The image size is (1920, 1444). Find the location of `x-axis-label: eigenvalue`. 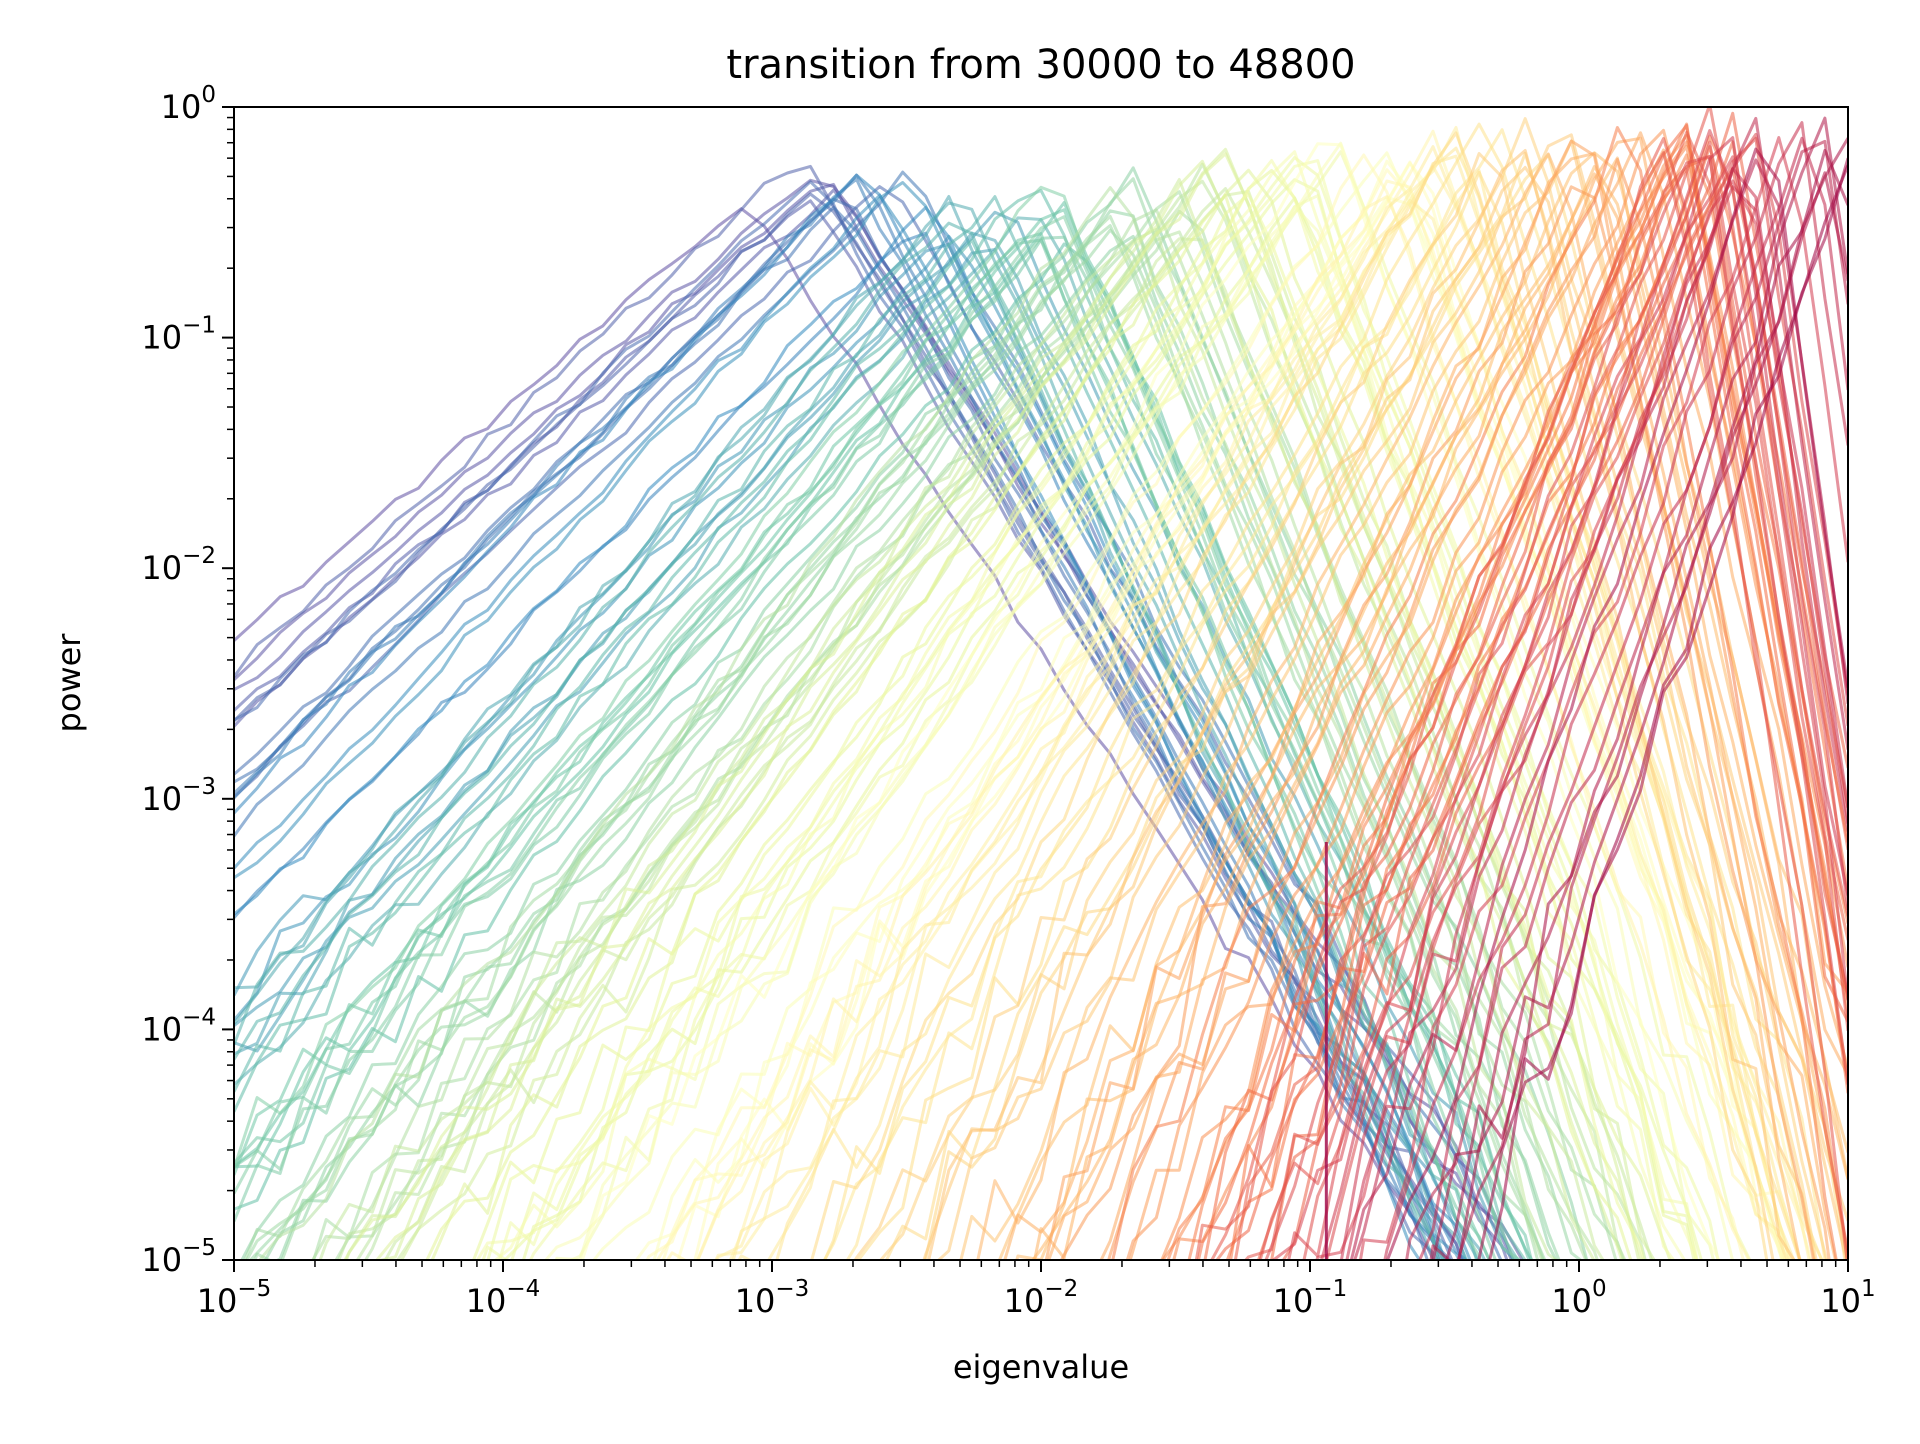

x-axis-label: eigenvalue is located at coordinates (1041, 1367).